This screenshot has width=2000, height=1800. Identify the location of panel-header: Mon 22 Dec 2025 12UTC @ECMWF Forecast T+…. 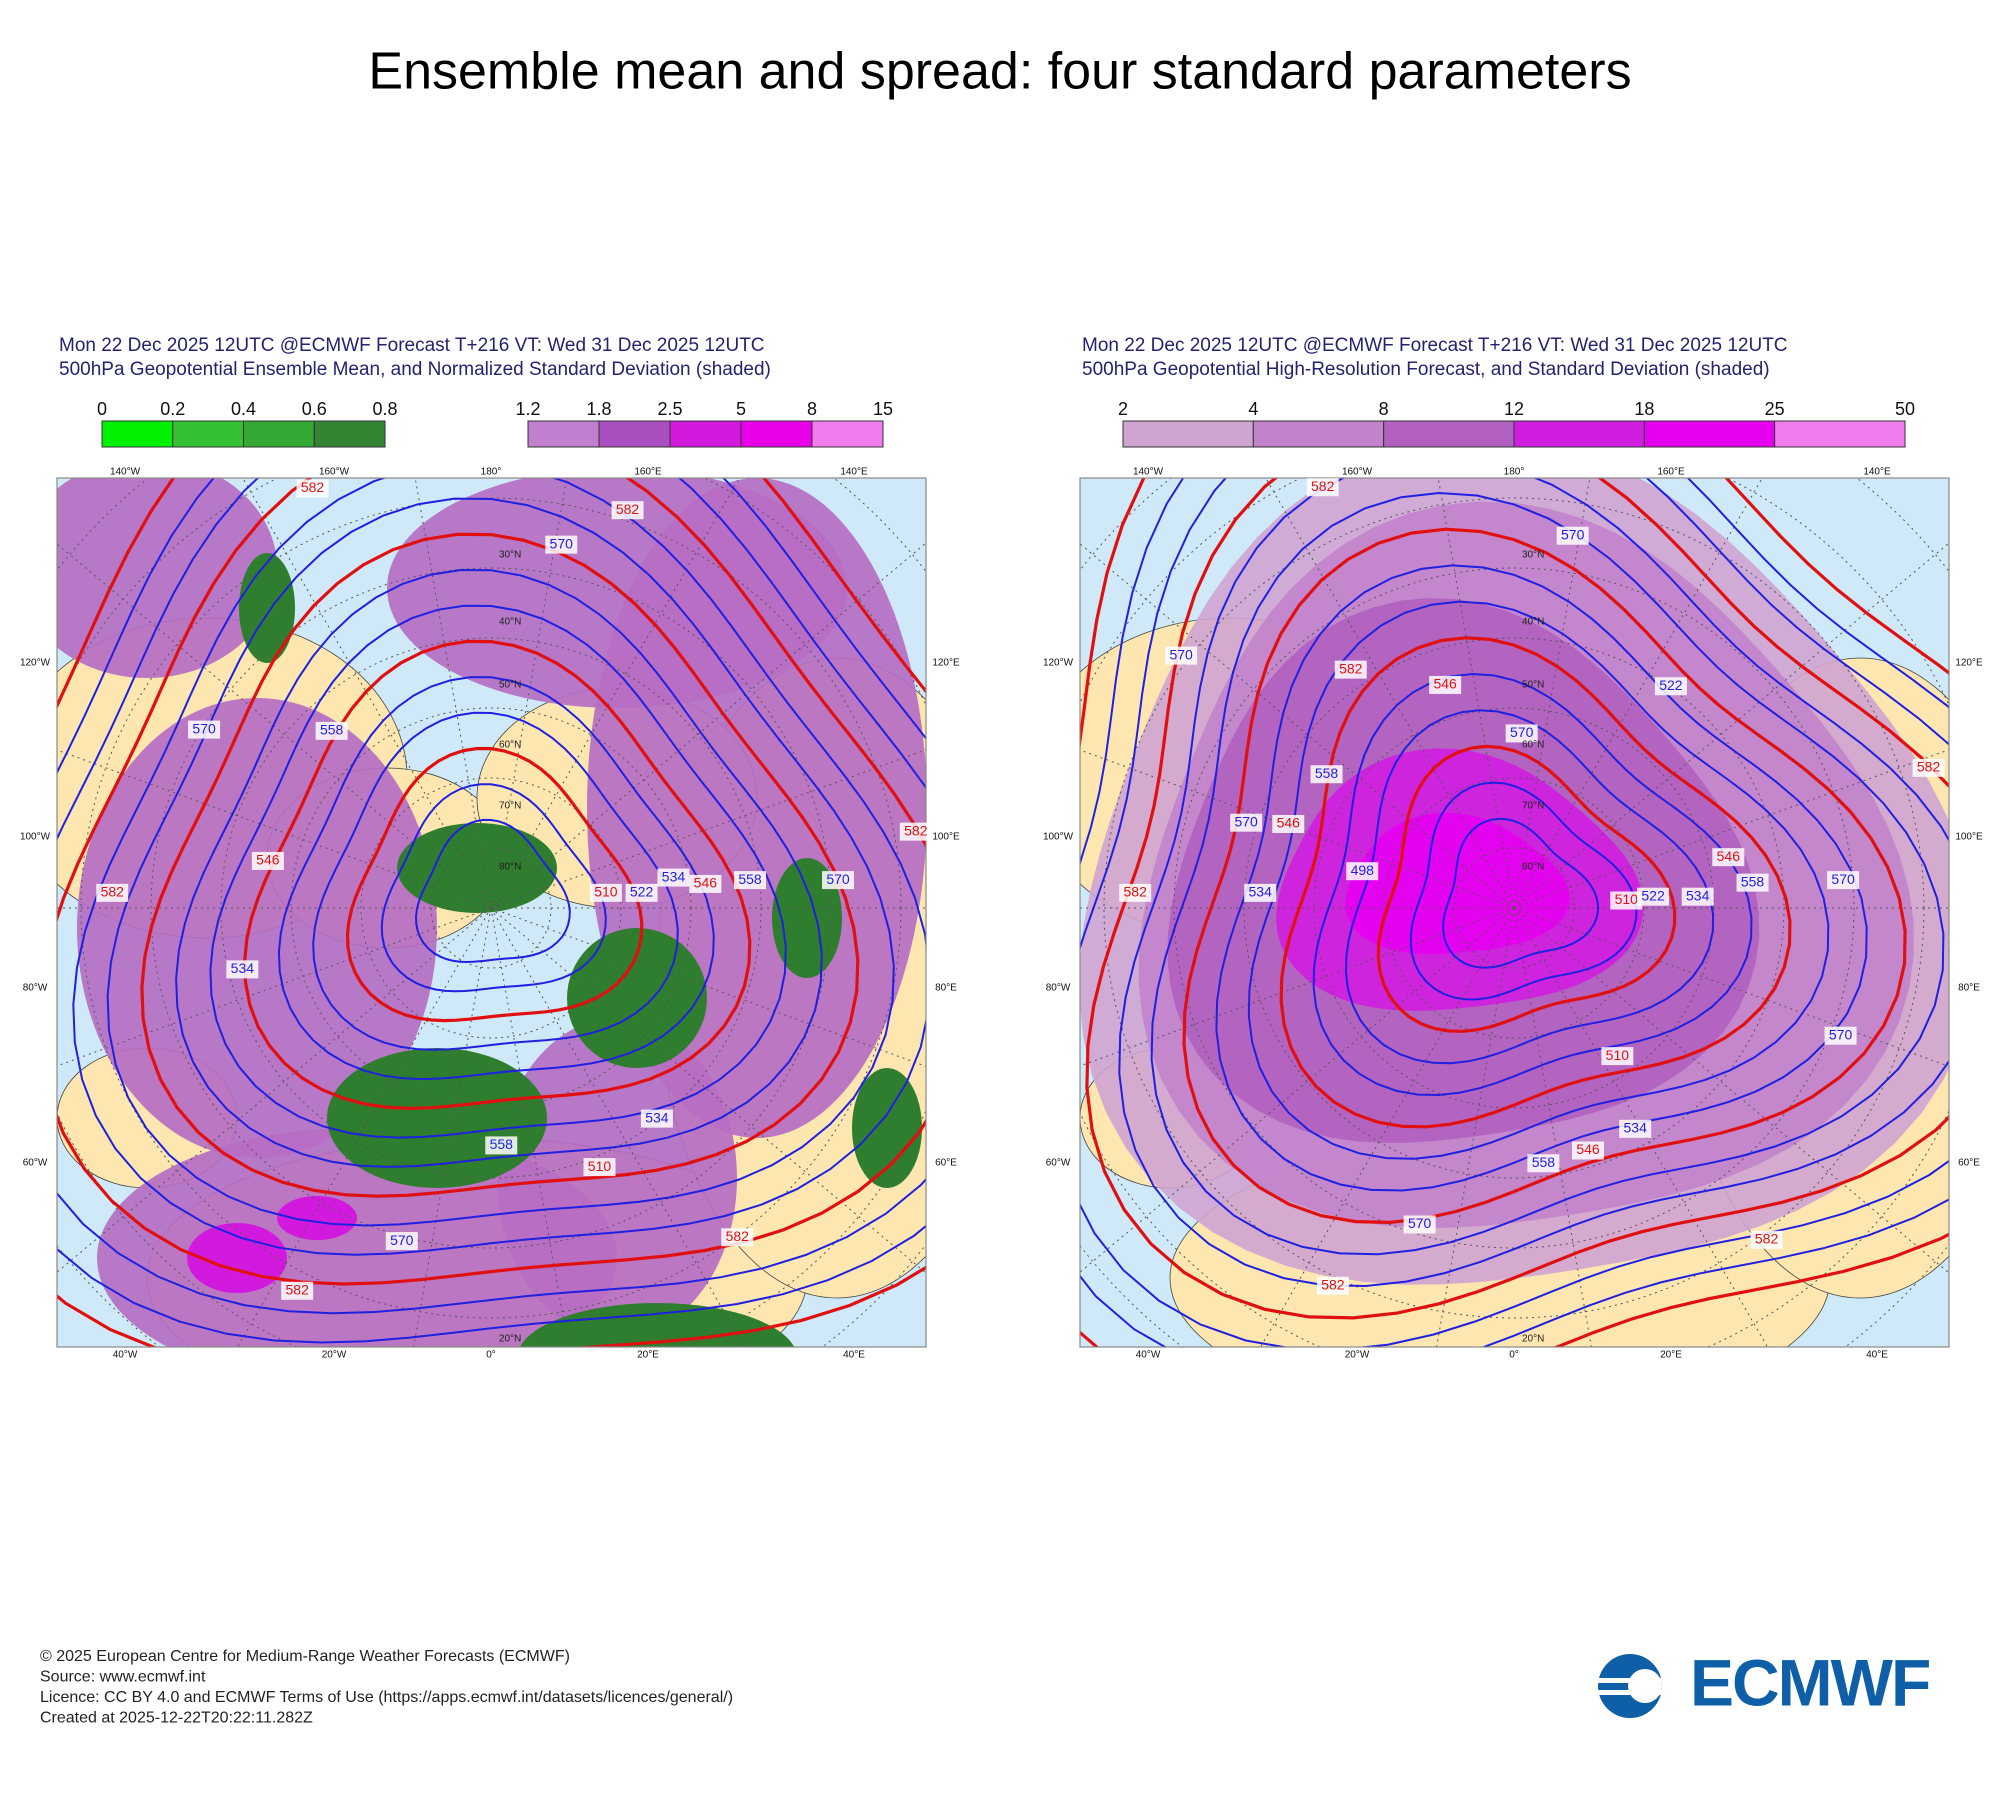
(412, 345).